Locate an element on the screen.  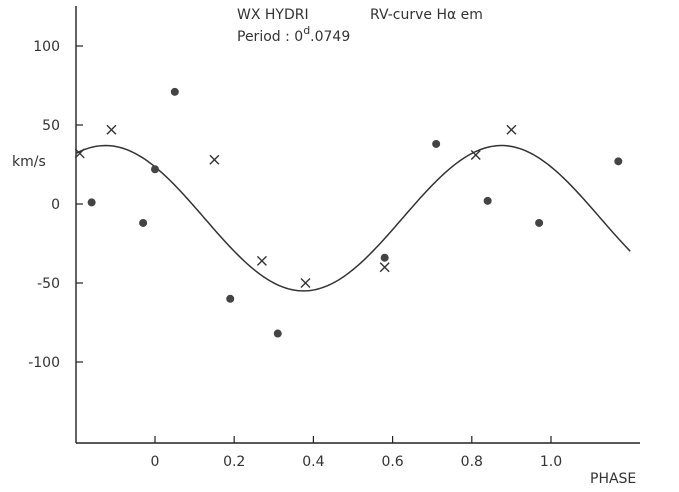
title-curve: RV-curve Hα em is located at coordinates (426, 15).